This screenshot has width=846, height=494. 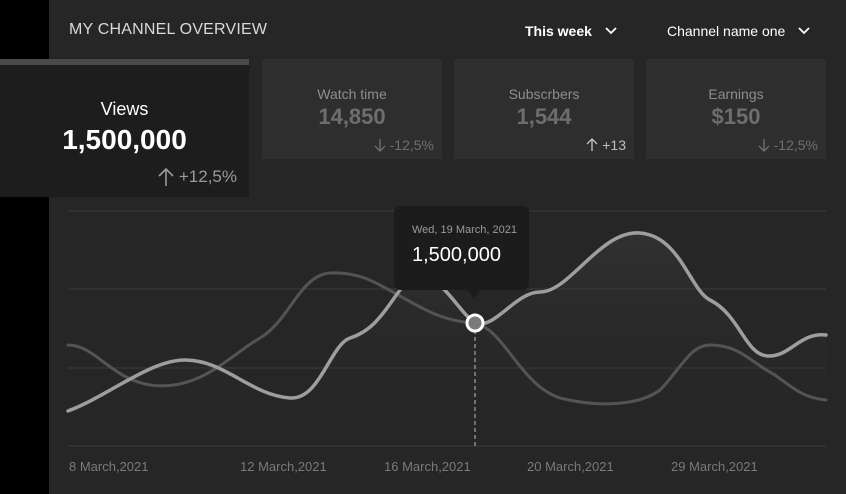 I want to click on card-label: Subscrbers, so click(x=544, y=94).